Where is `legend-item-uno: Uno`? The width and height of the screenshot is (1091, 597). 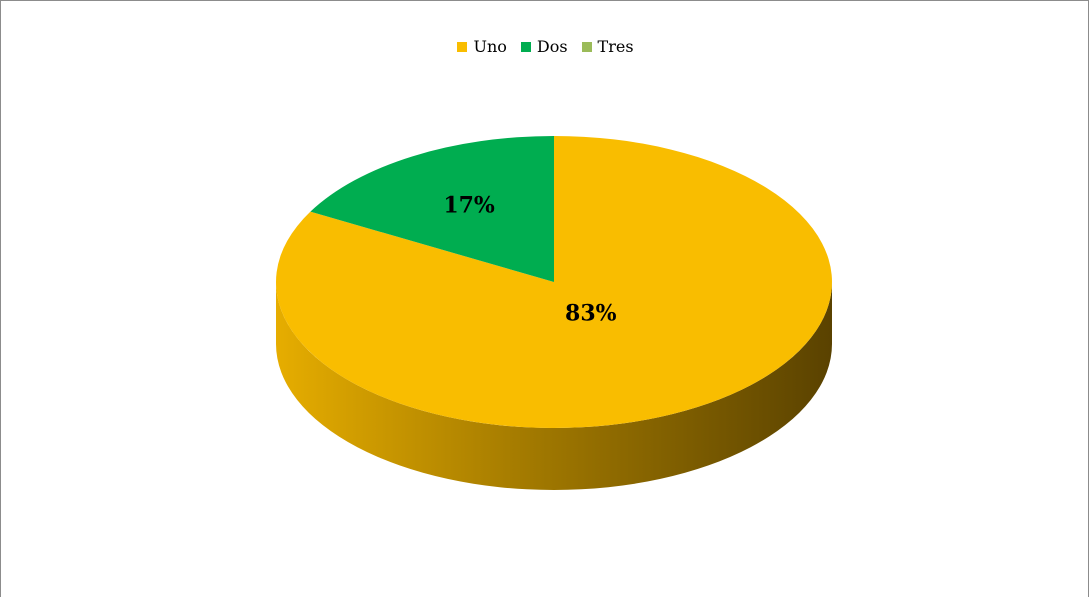
legend-item-uno: Uno is located at coordinates (482, 46).